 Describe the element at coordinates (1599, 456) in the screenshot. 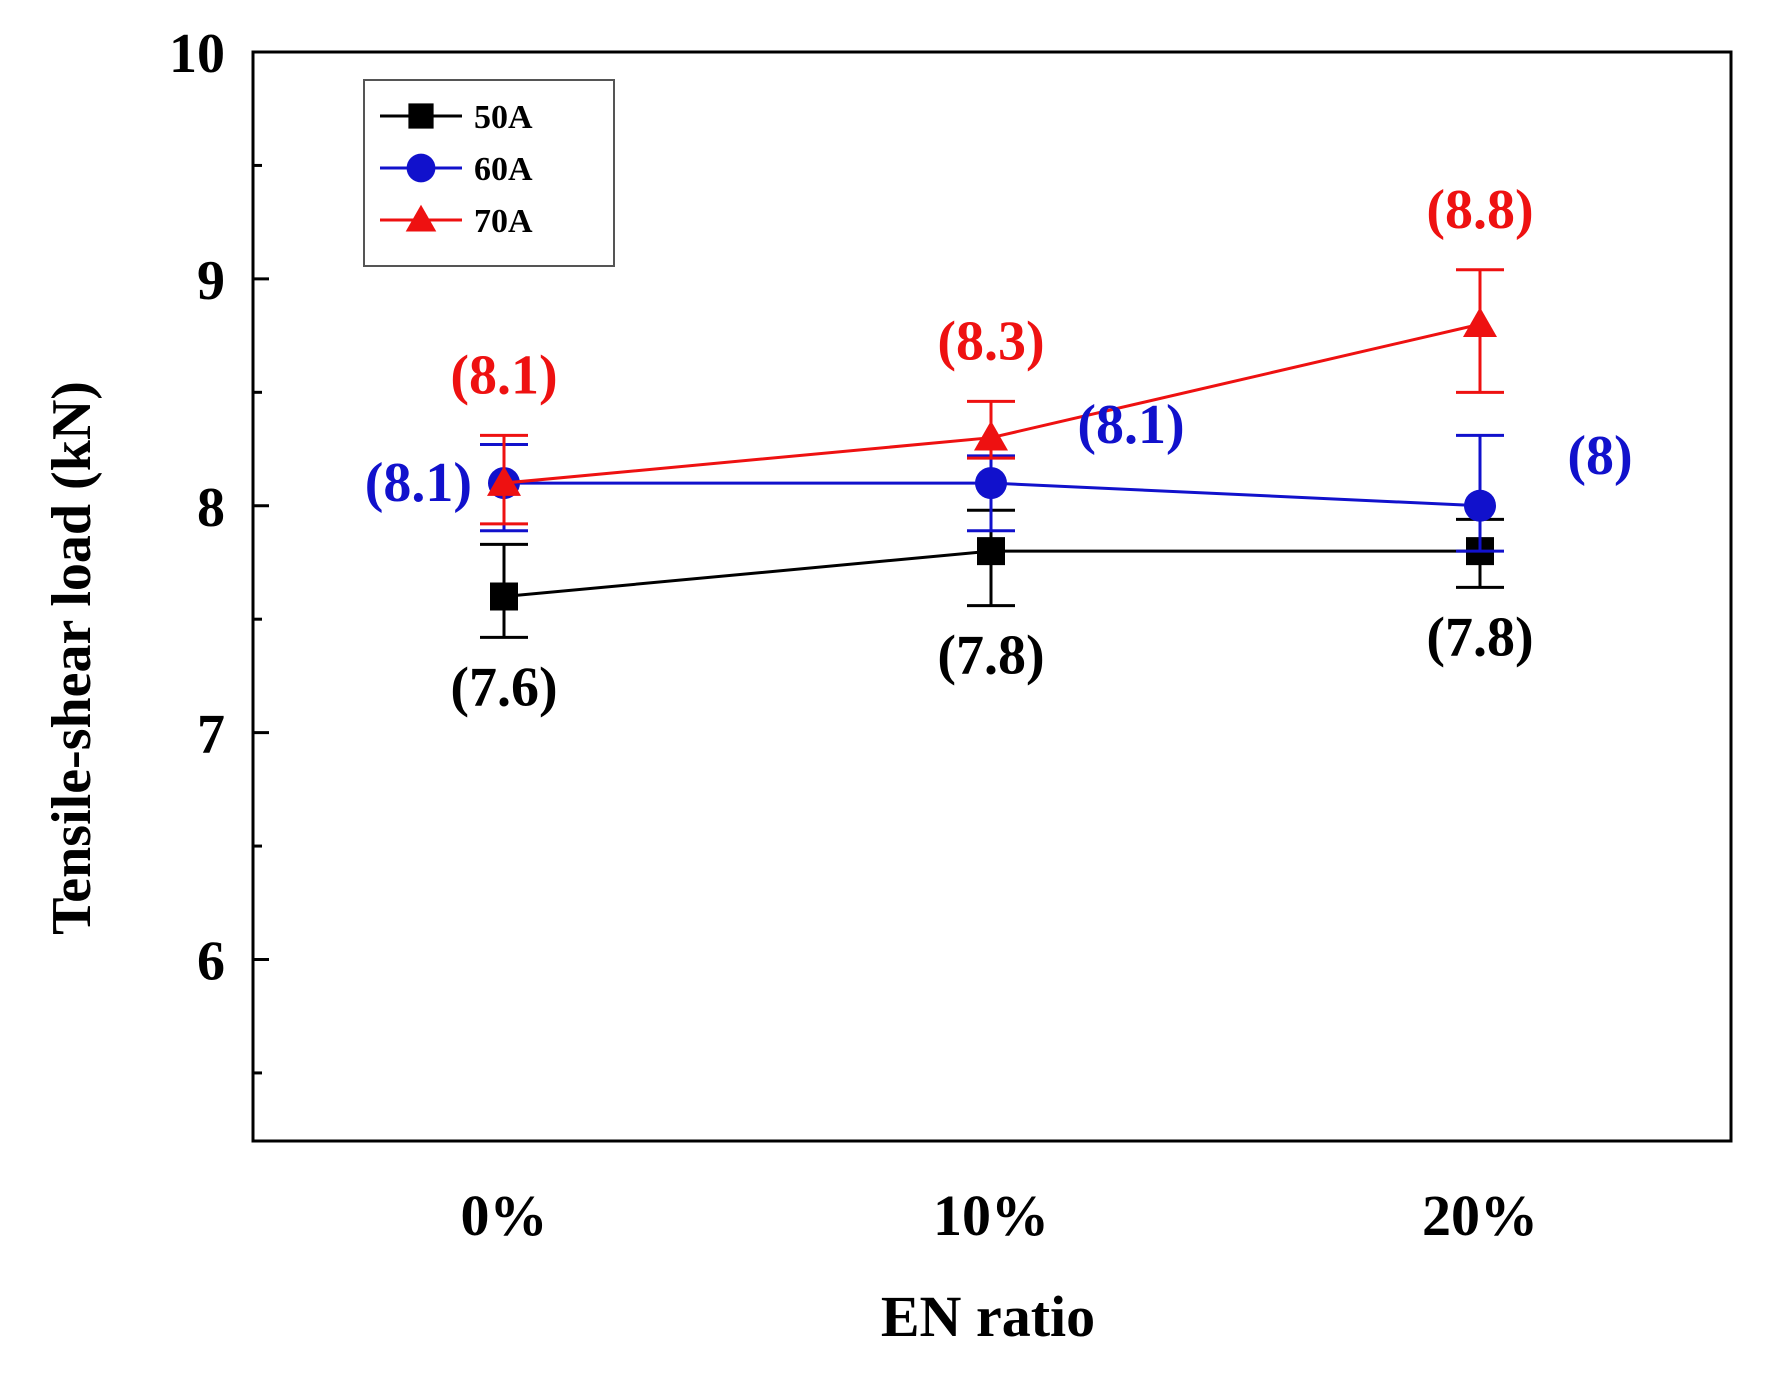

I see `data-label: (8)` at that location.